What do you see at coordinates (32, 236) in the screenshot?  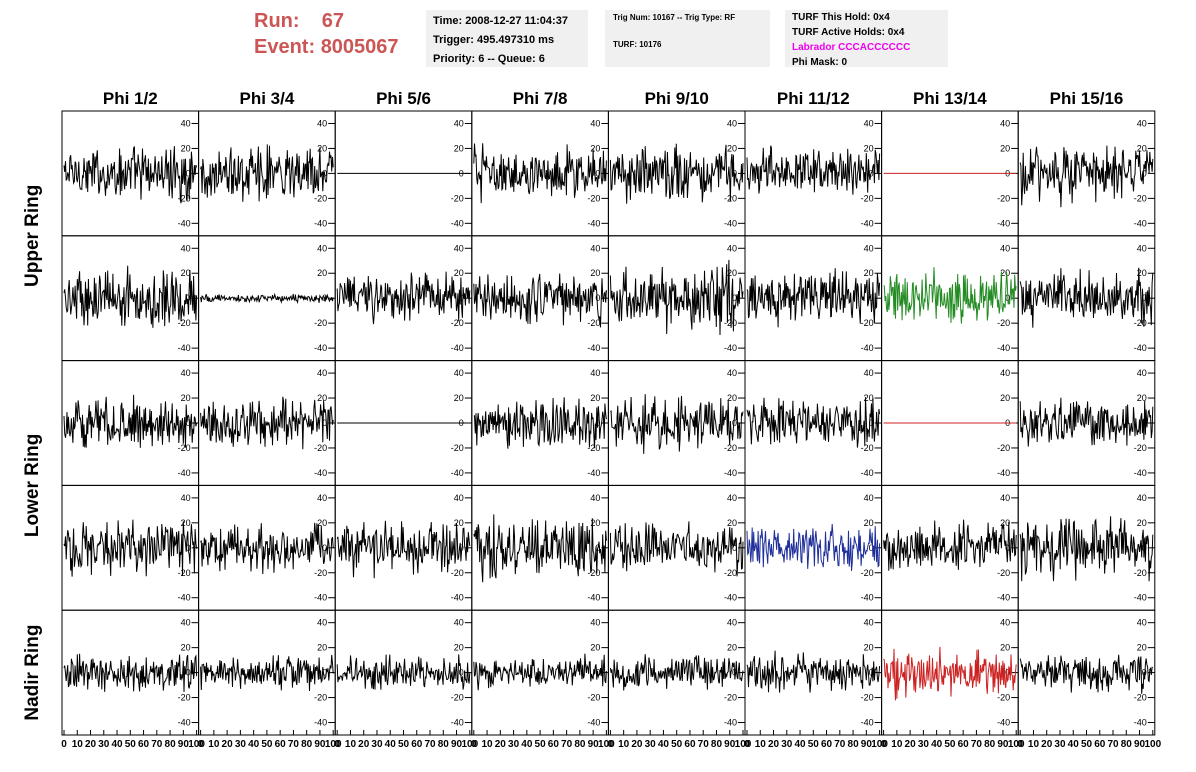 I see `row-group-label-1: Upper Ring` at bounding box center [32, 236].